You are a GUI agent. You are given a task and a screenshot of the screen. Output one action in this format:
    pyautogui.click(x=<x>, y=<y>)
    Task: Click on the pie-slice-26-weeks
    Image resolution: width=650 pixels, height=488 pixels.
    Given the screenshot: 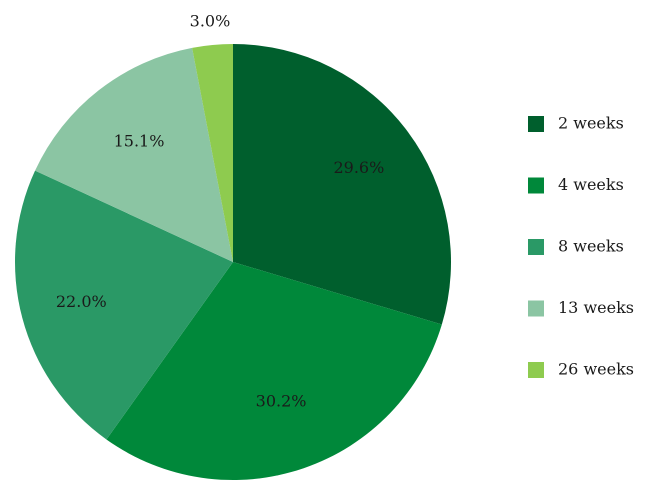 What is the action you would take?
    pyautogui.click(x=212, y=153)
    